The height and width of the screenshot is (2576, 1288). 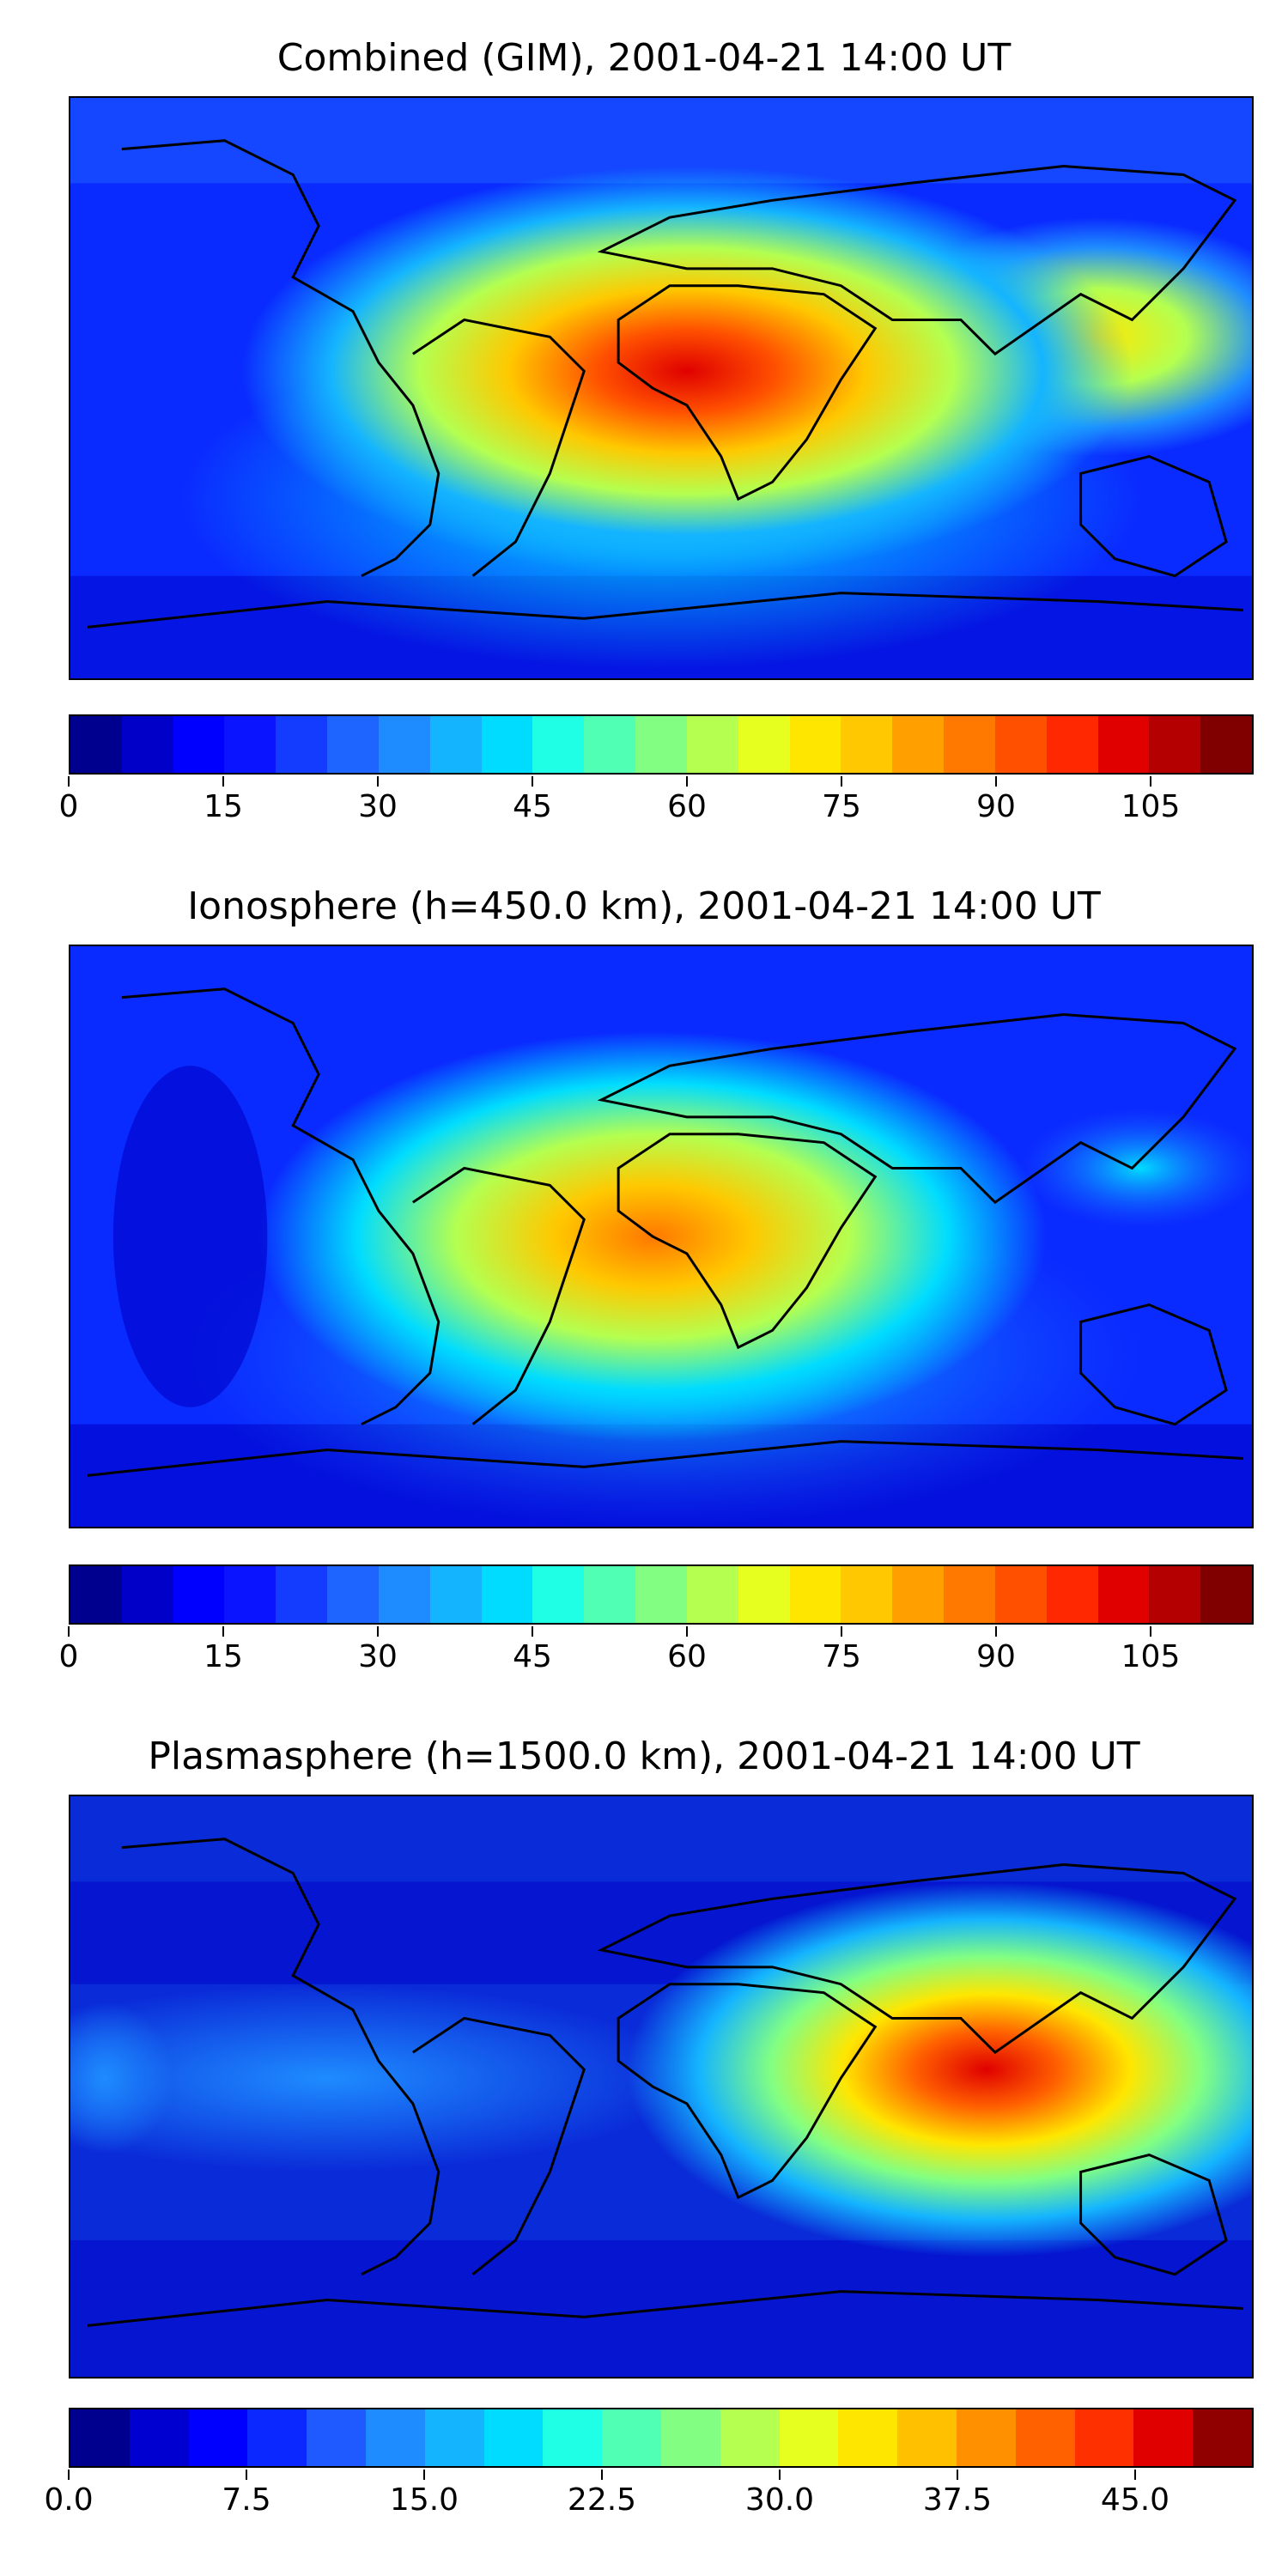 What do you see at coordinates (247, 2500) in the screenshot?
I see `colorbar-tick-label: 7.5` at bounding box center [247, 2500].